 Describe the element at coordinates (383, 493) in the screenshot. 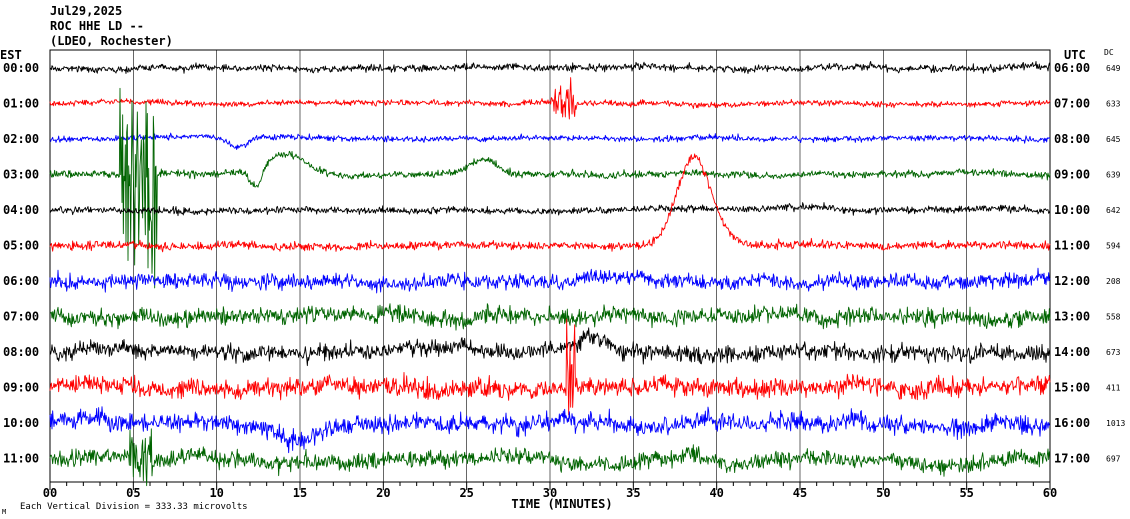

I see `x-tick-label: 20` at that location.